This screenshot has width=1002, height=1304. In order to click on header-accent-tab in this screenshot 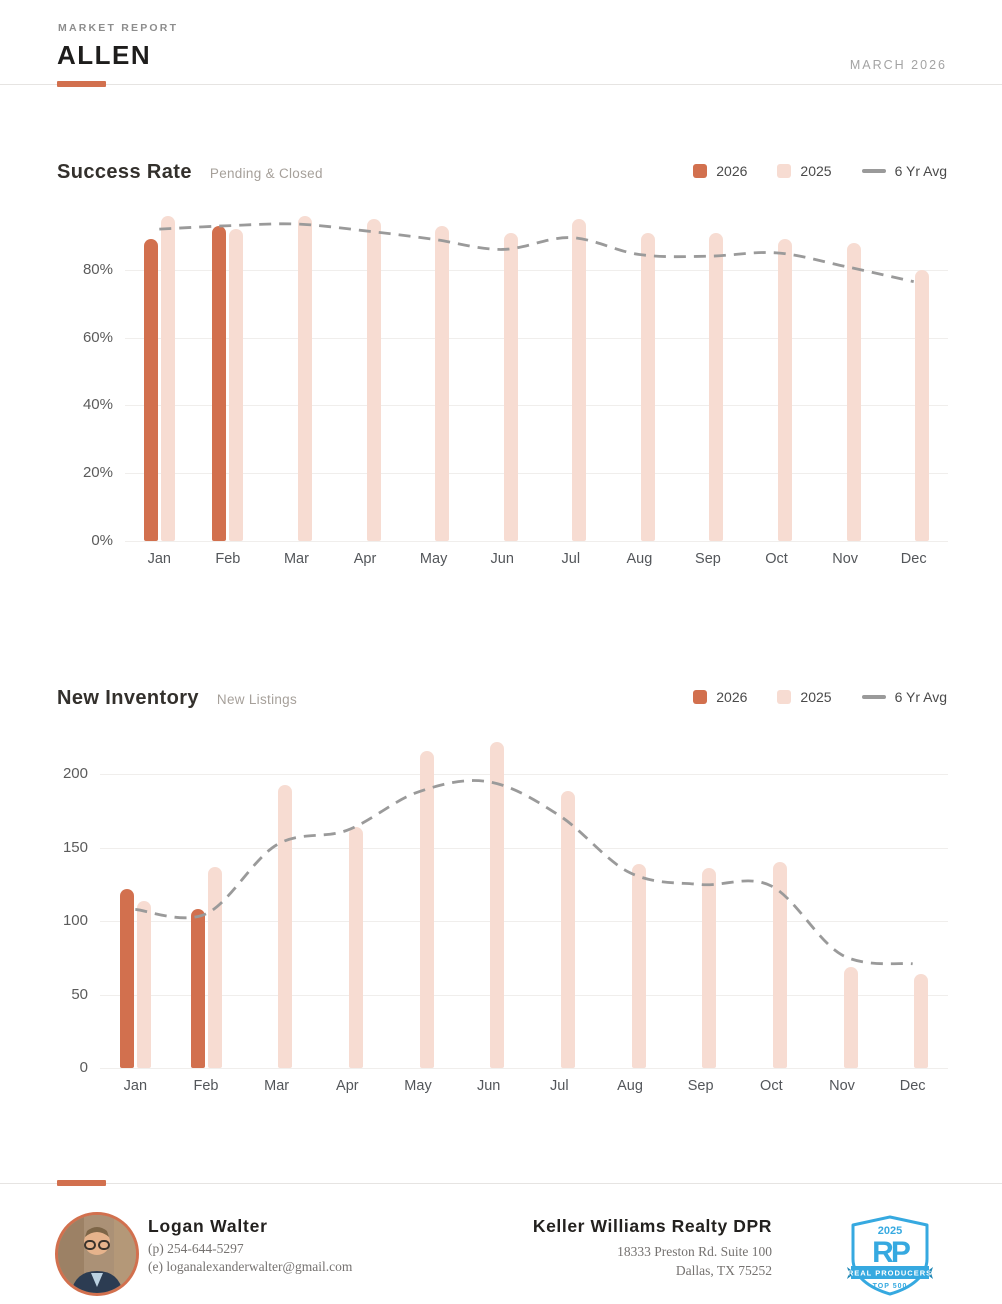, I will do `click(81, 84)`.